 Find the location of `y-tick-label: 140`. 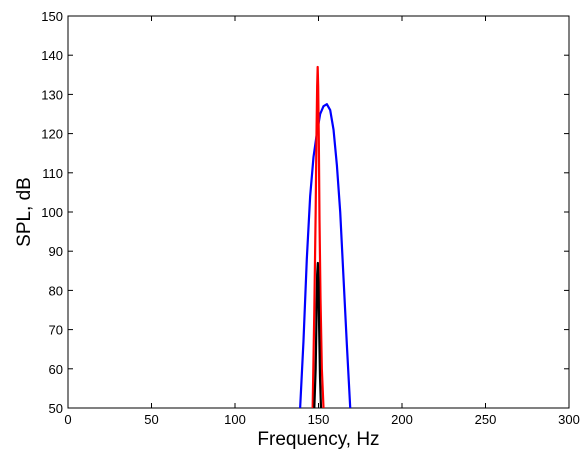

y-tick-label: 140 is located at coordinates (52, 55).